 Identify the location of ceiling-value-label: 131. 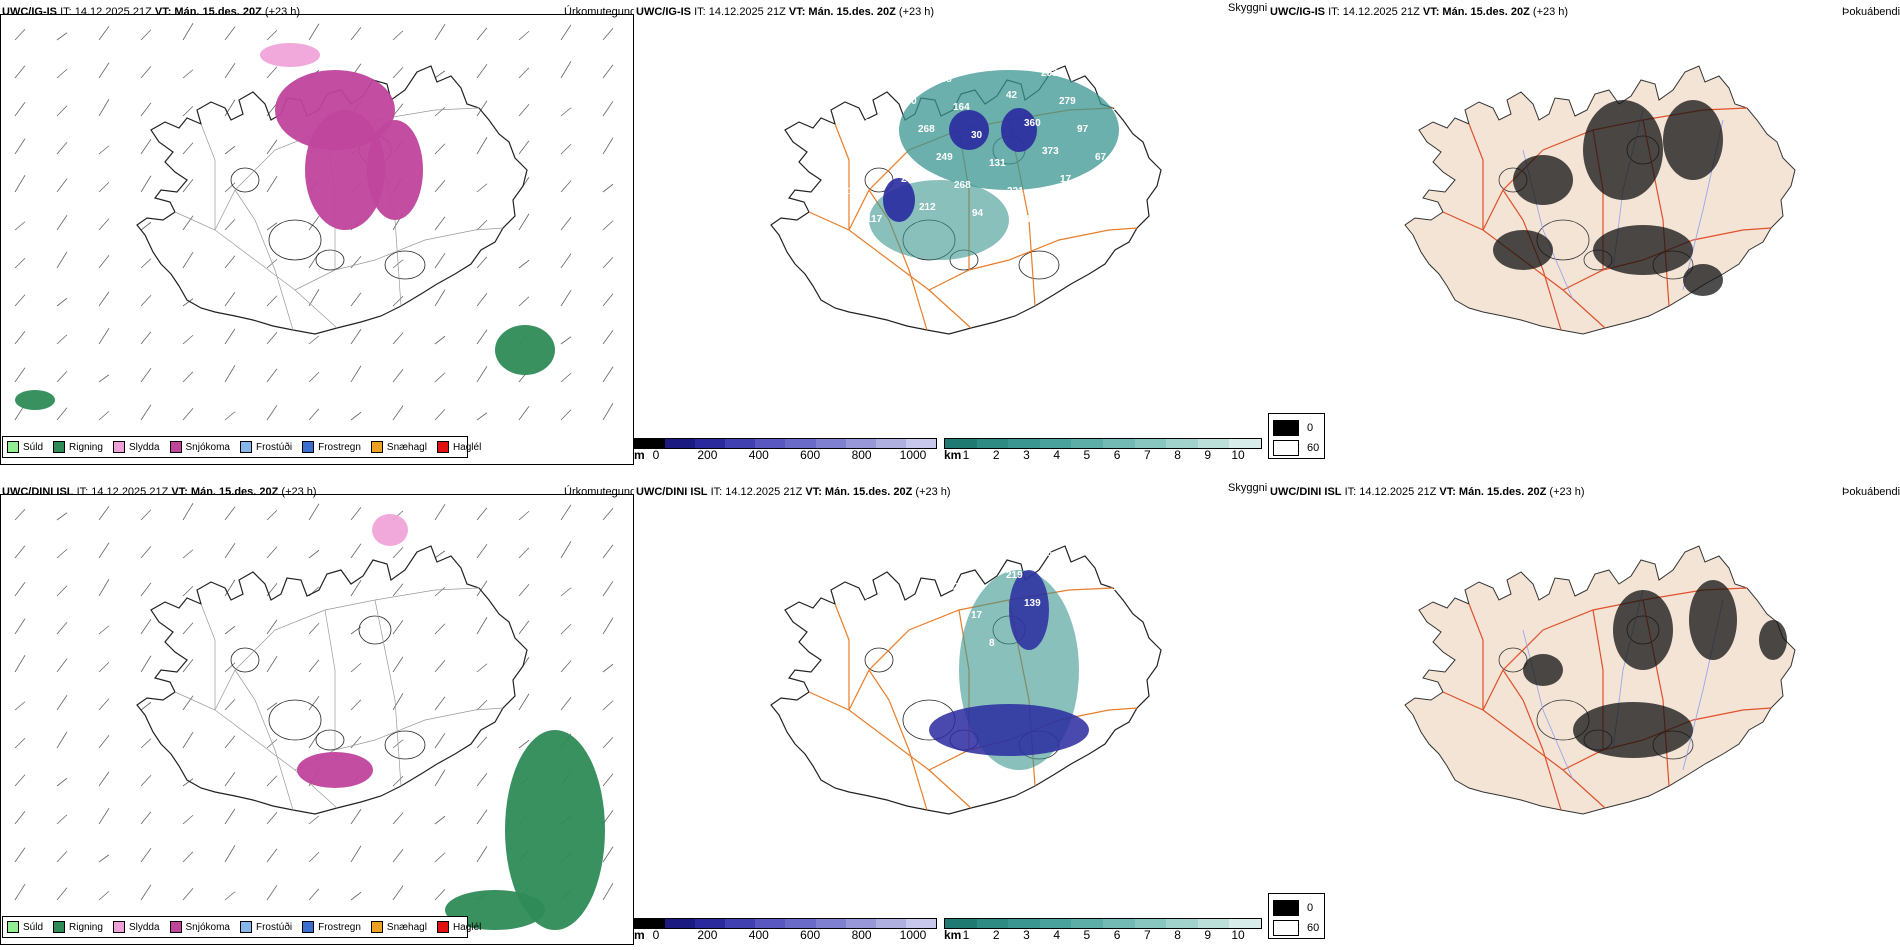
(997, 163).